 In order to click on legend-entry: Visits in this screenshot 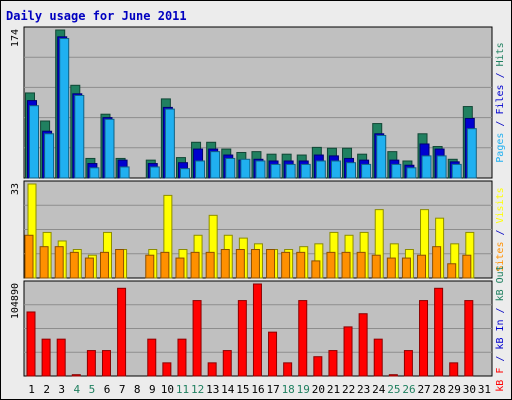, I will do `click(500, 205)`.